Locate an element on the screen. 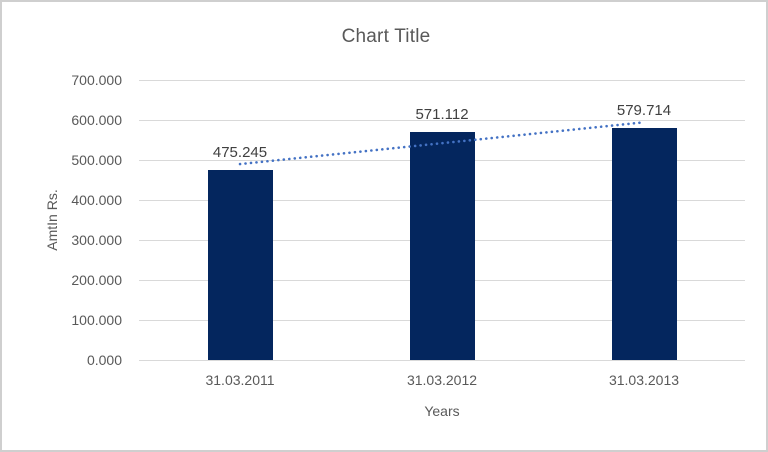 This screenshot has height=452, width=768. bar-data-label: 475.245 is located at coordinates (240, 152).